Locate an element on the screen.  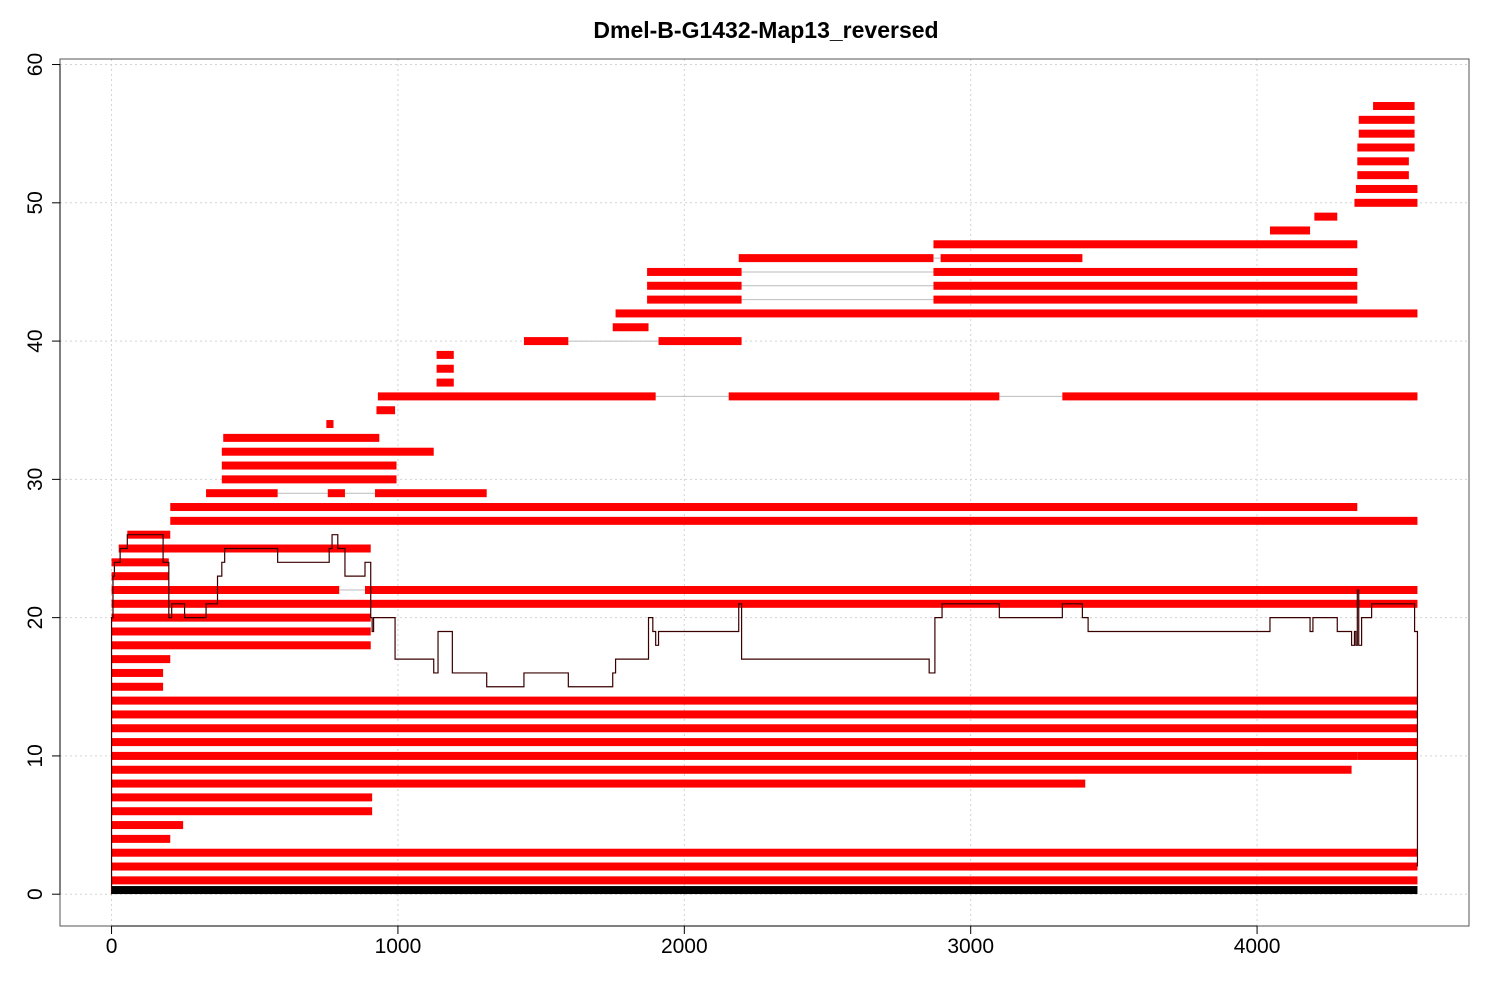
x-tick-label: 2000 is located at coordinates (684, 946).